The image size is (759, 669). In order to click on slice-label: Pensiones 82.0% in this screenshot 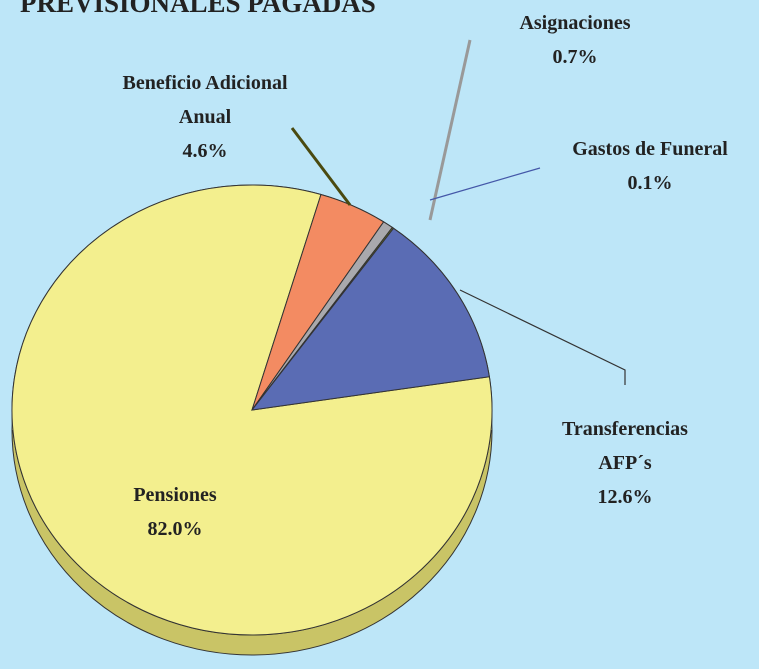, I will do `click(274, 512)`.